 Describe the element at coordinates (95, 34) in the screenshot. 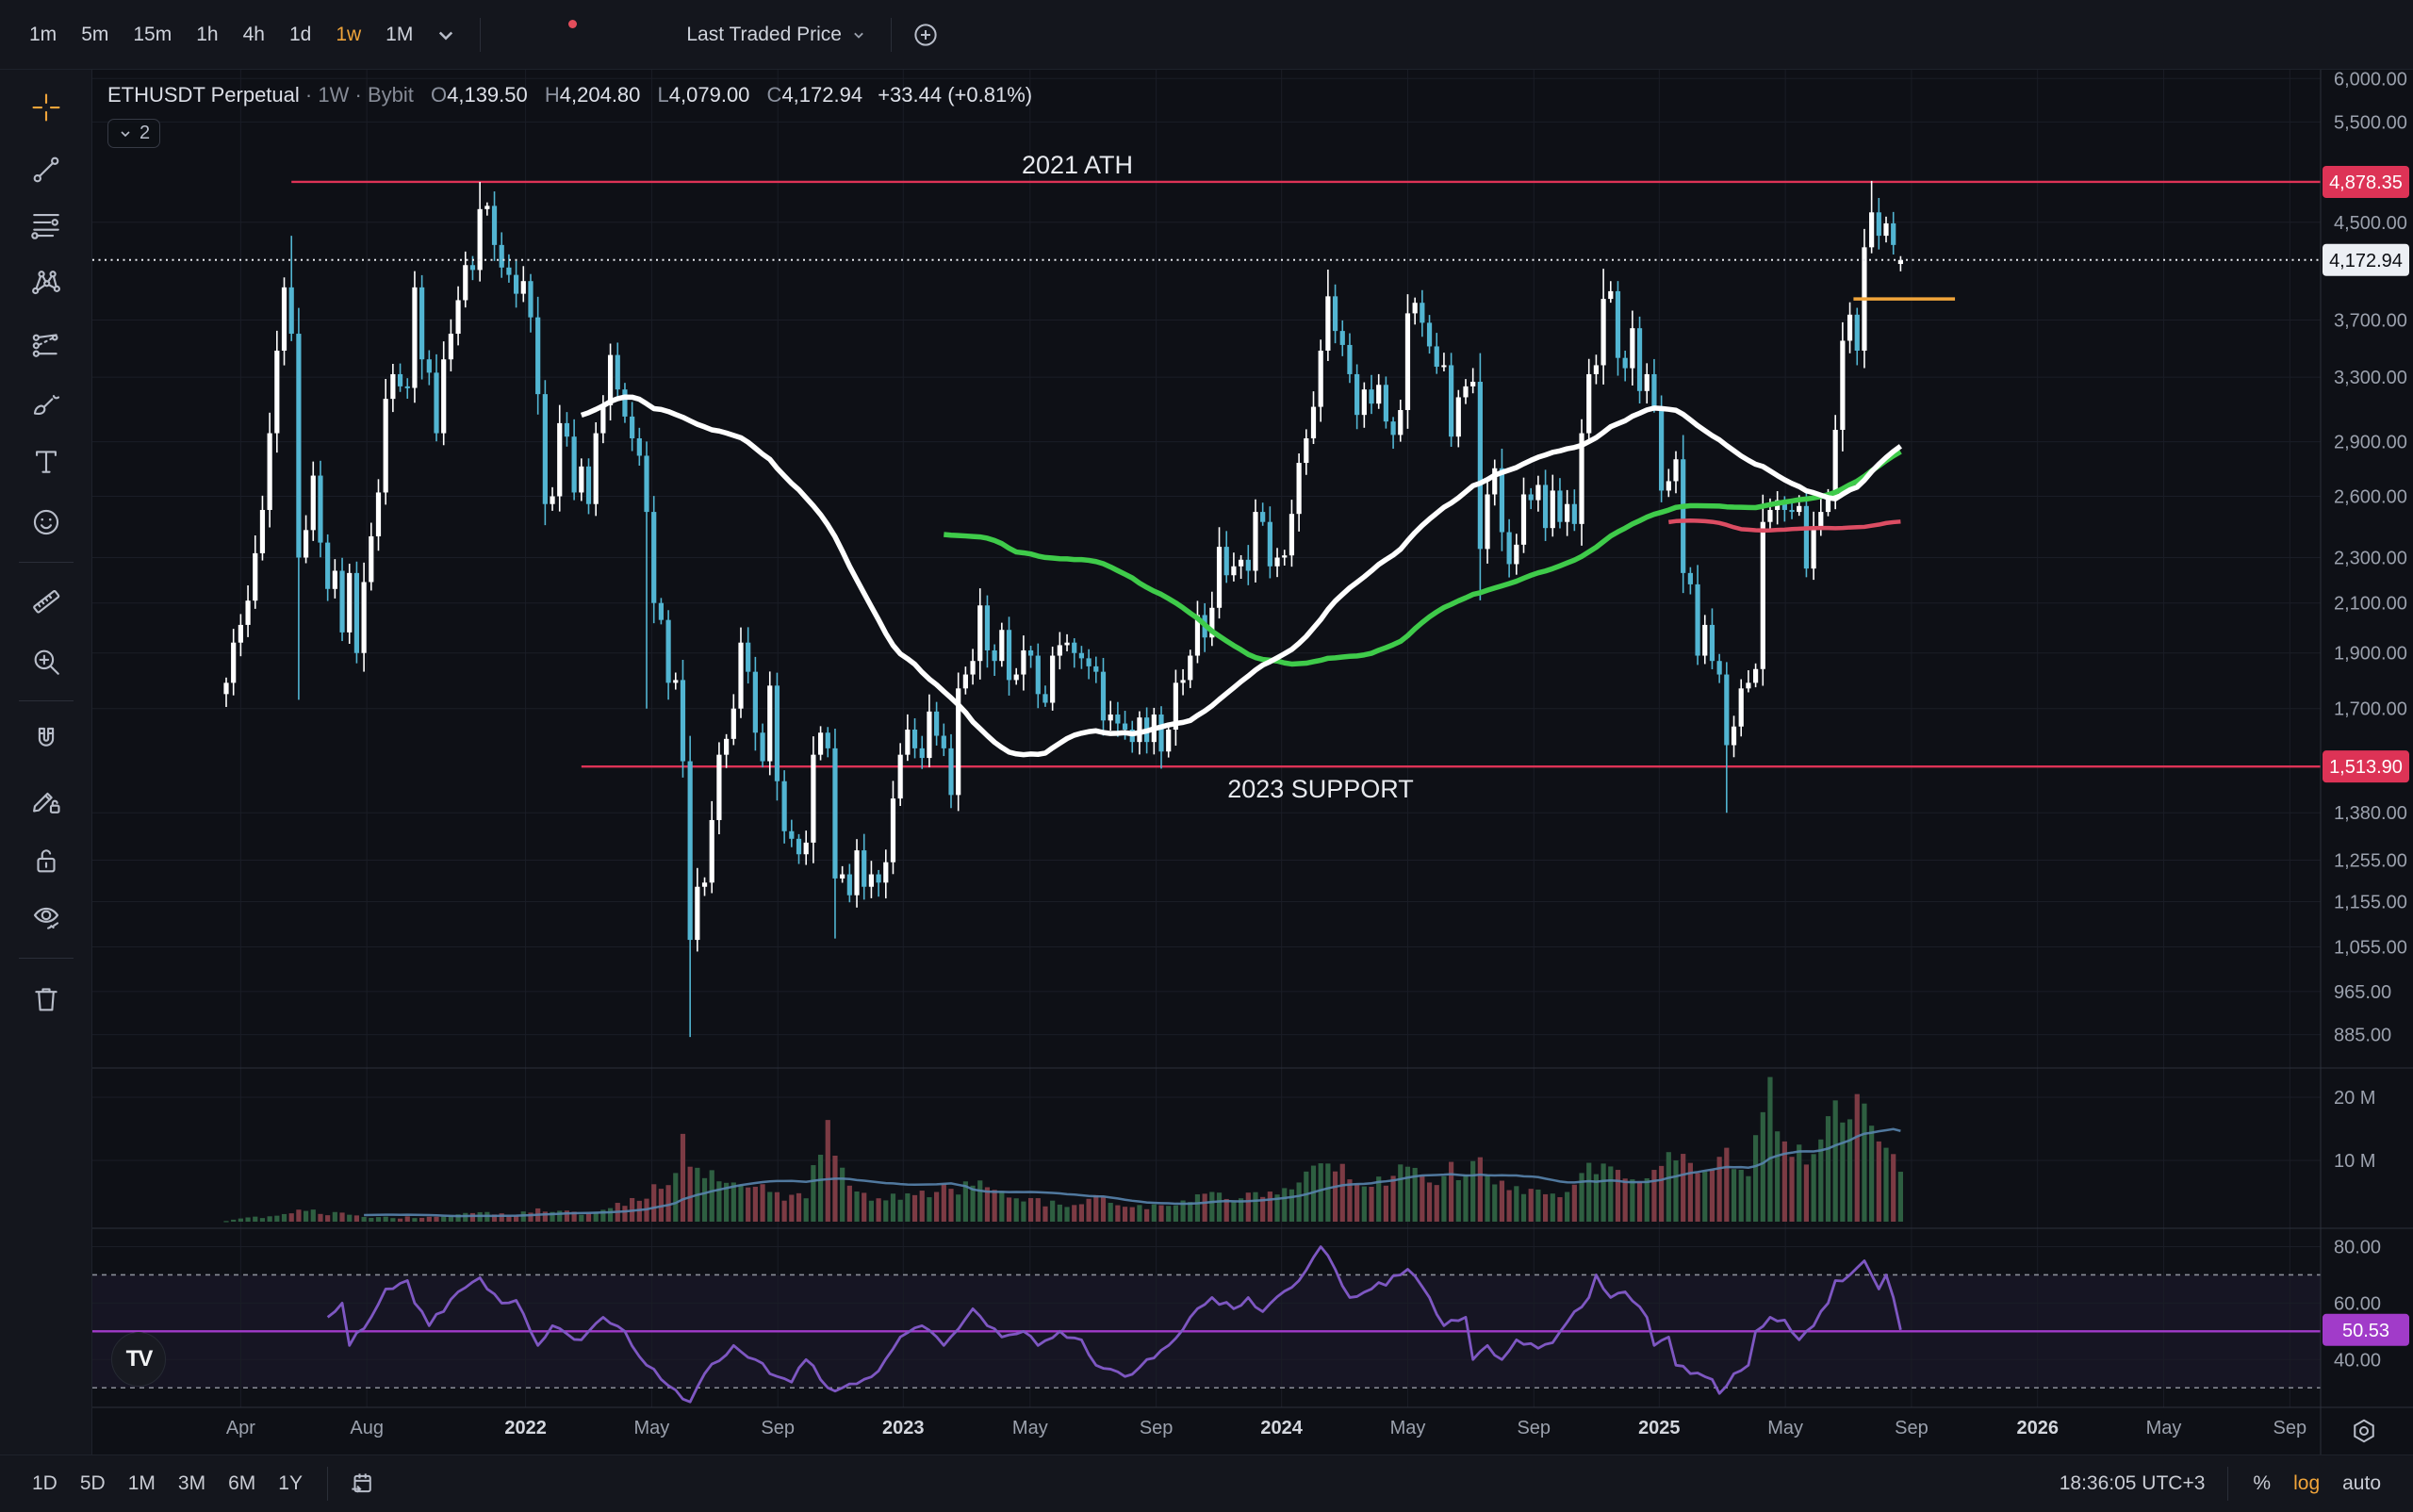

I see `timeframe-button-5m: 5m` at that location.